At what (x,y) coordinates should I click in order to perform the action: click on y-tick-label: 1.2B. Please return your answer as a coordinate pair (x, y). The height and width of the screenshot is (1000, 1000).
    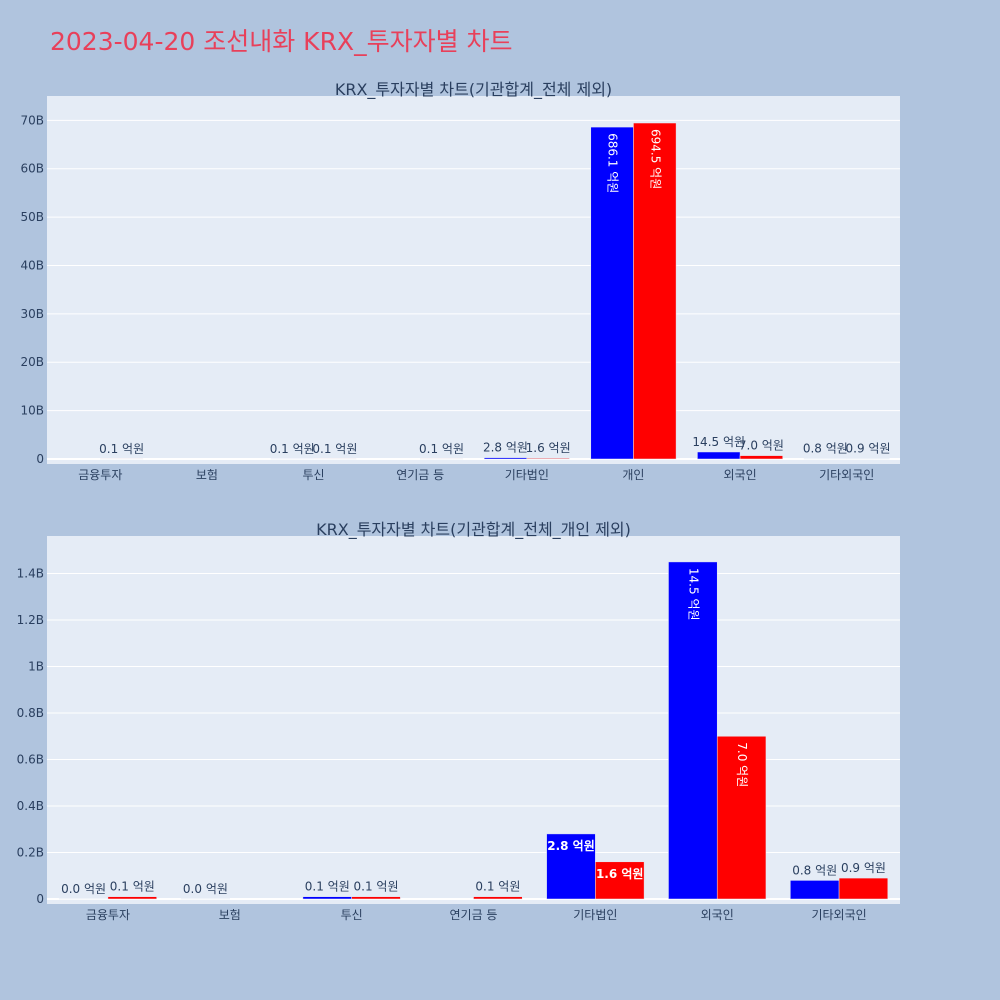
    Looking at the image, I should click on (30, 620).